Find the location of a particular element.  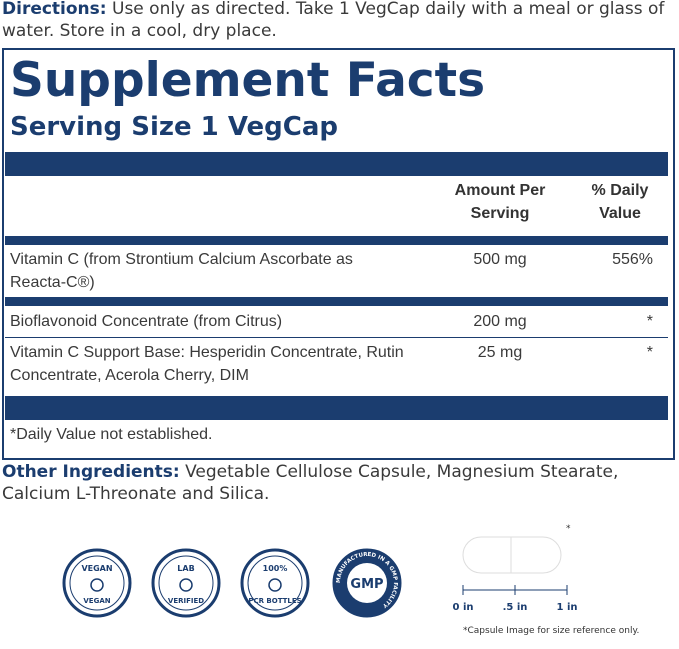

header-amount: Amount Per Serving is located at coordinates (500, 202).